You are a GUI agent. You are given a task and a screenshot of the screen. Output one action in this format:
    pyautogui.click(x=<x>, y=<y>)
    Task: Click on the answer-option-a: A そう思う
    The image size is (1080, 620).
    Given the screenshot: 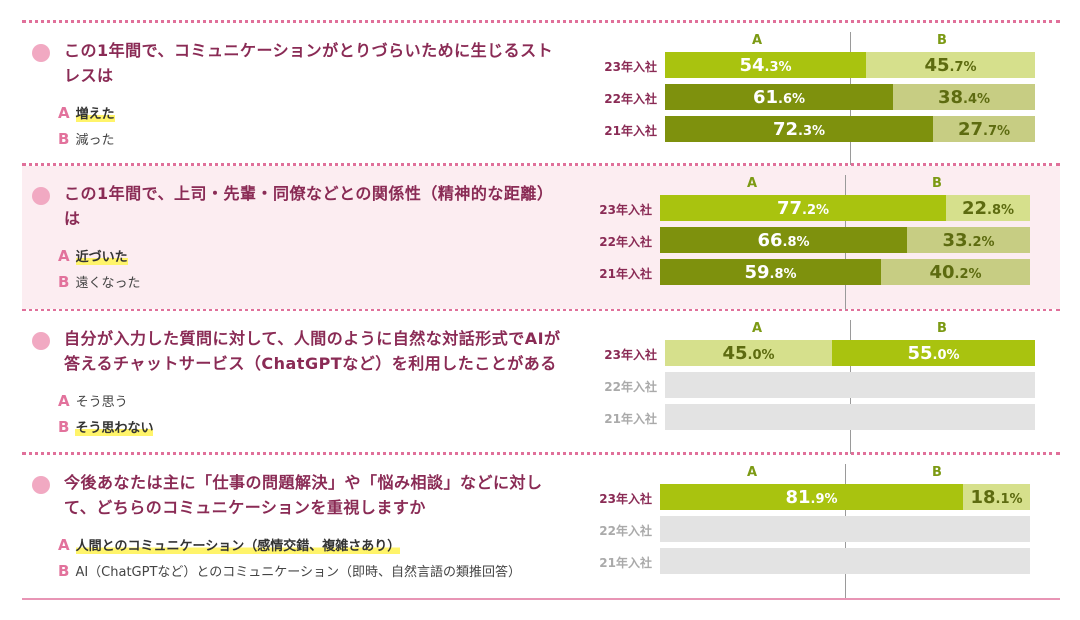 What is the action you would take?
    pyautogui.click(x=93, y=402)
    